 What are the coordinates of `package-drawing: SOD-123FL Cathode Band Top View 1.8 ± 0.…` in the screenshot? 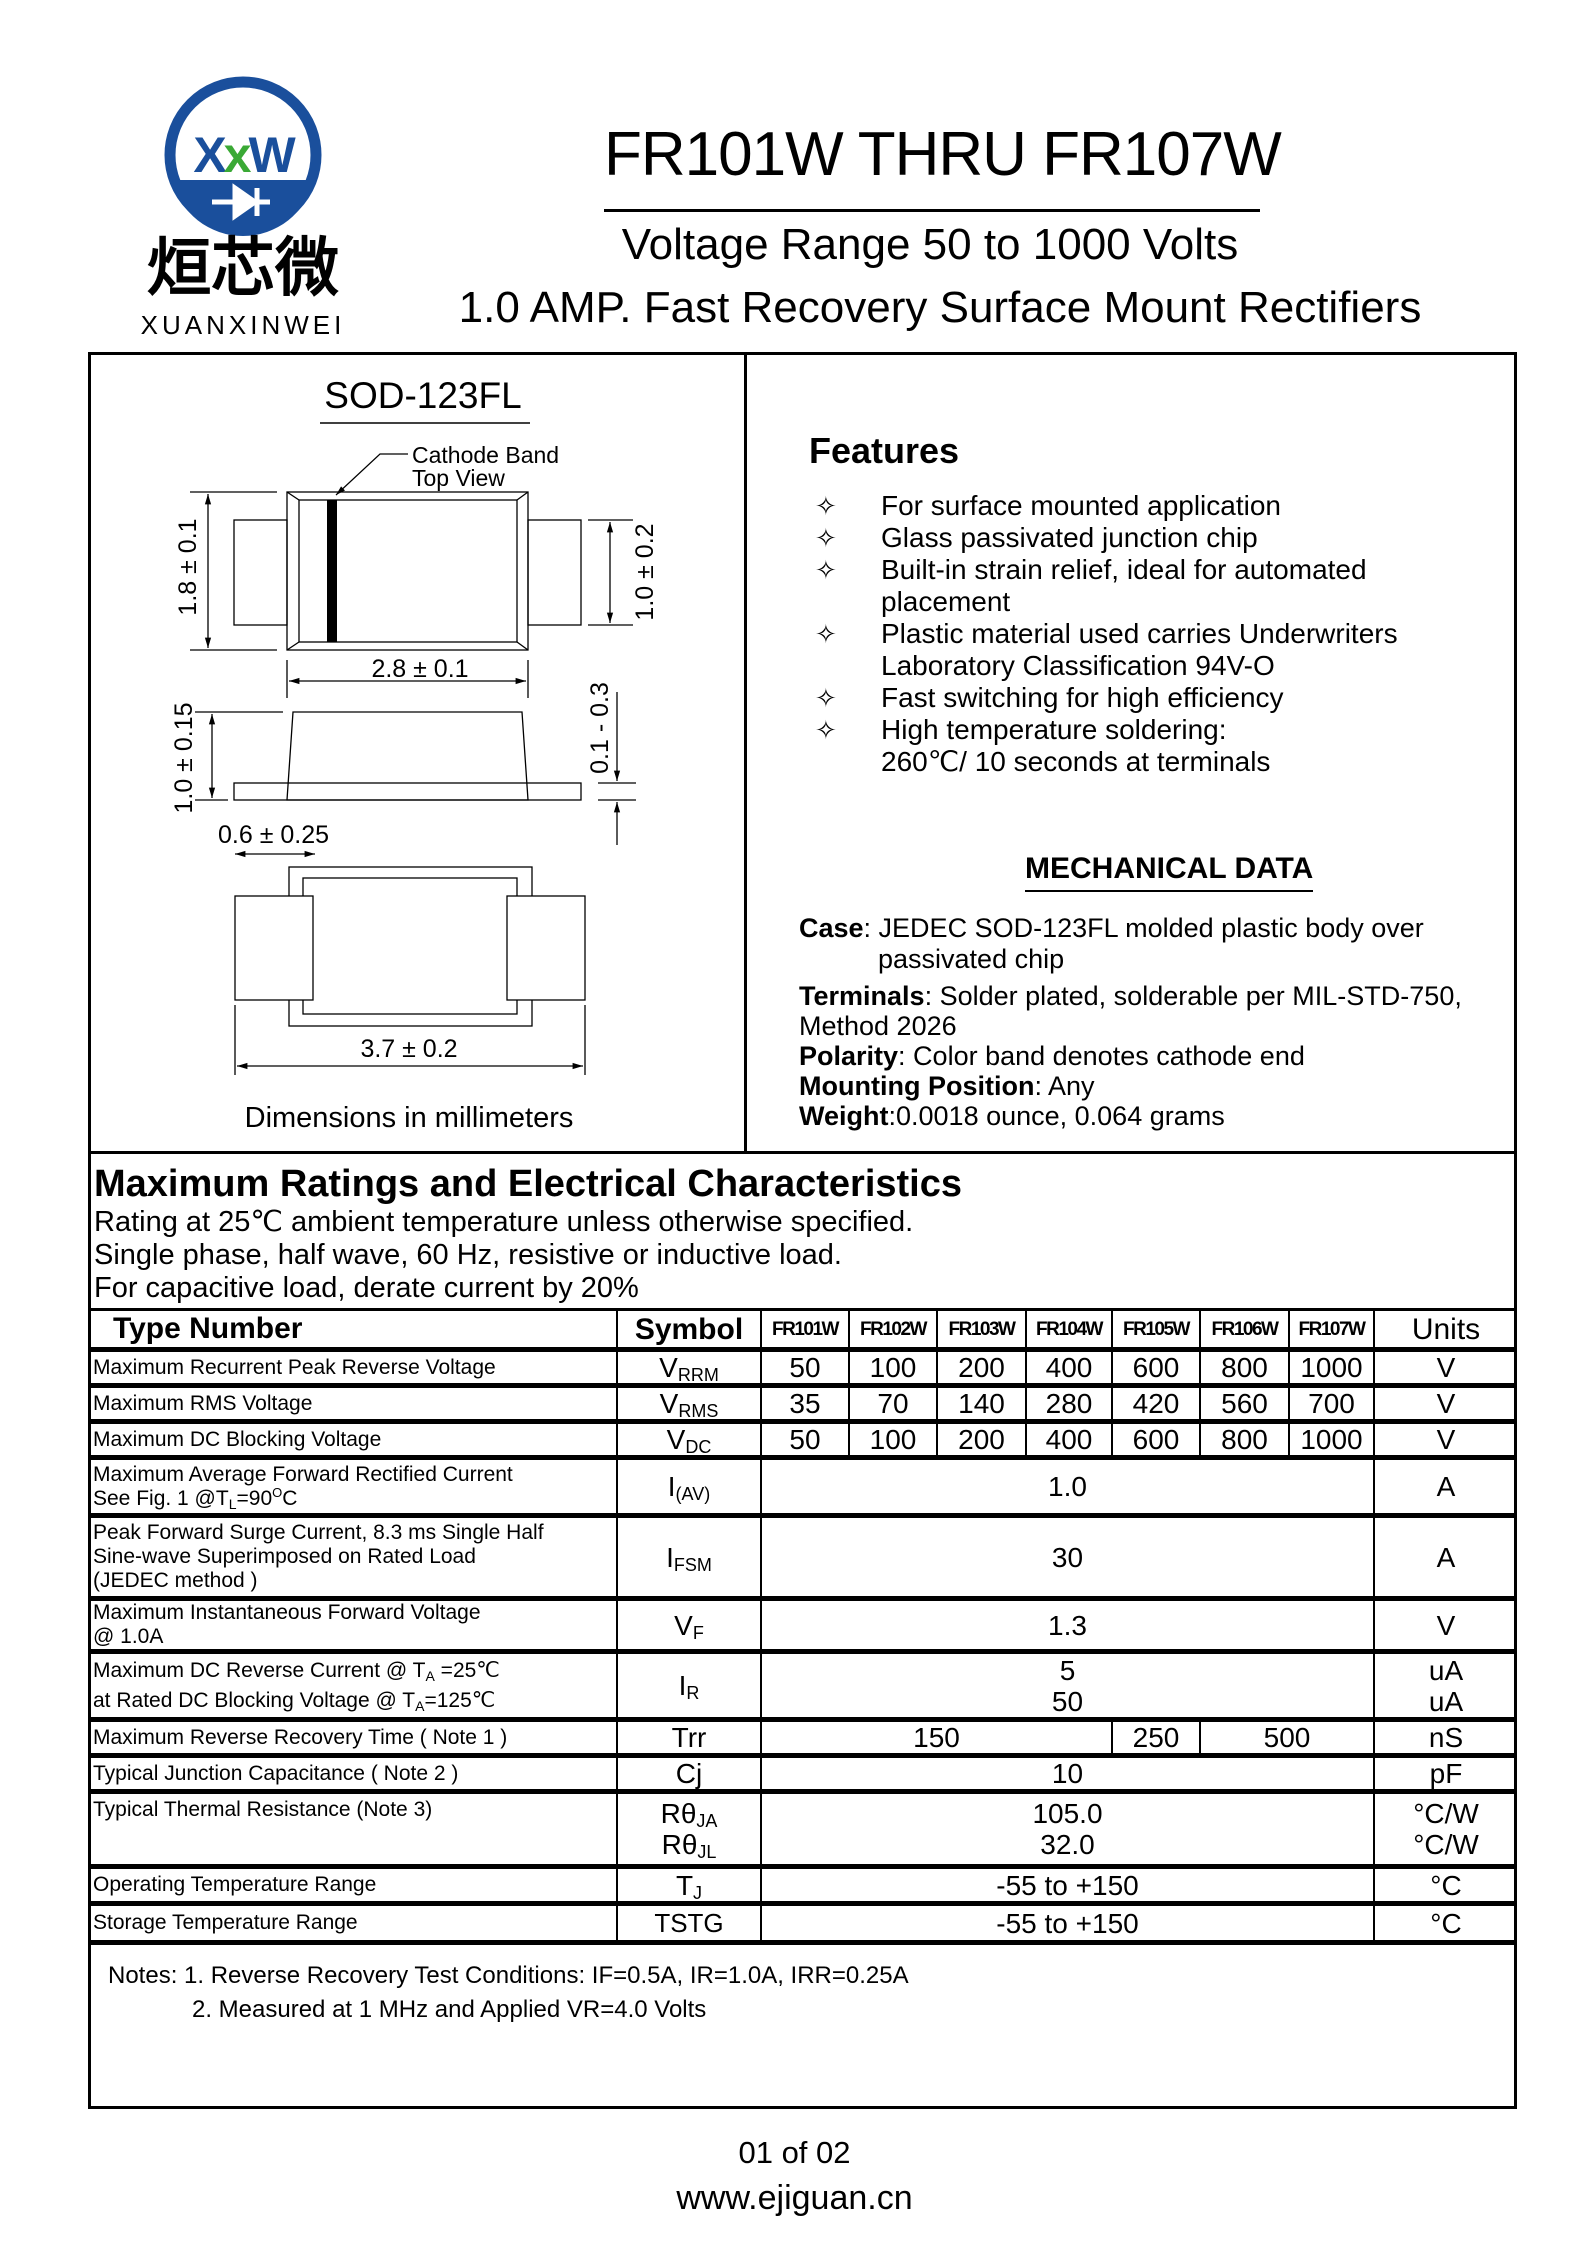 It's located at (414, 754).